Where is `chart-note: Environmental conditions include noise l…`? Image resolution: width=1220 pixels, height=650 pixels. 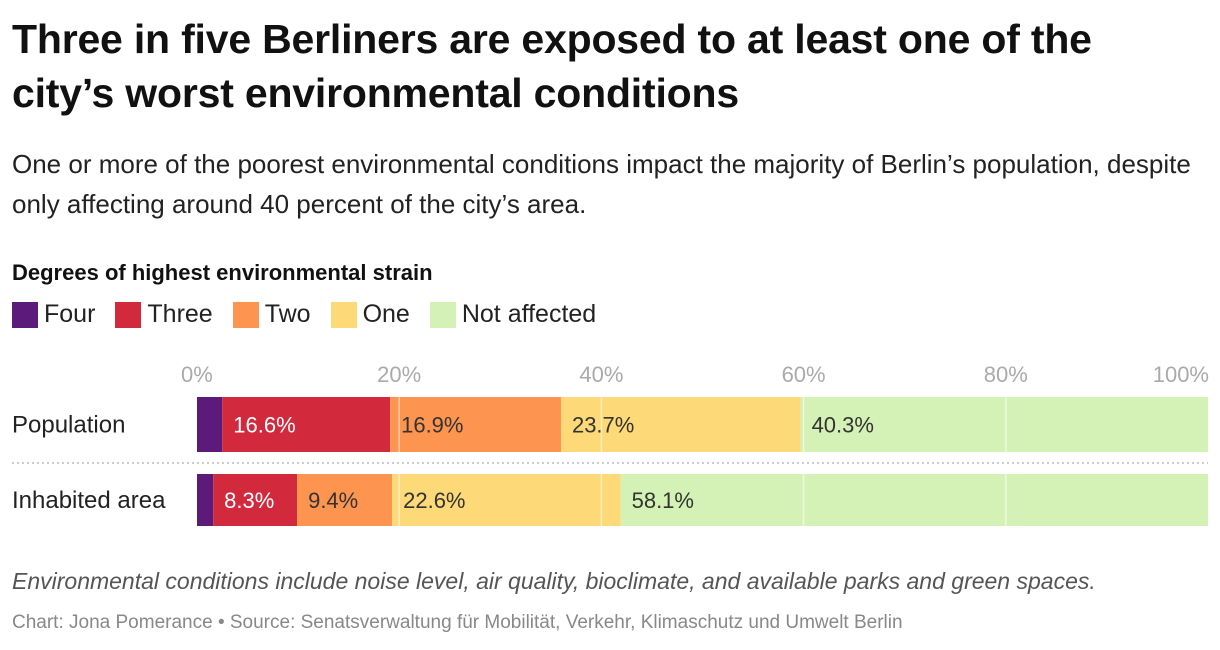
chart-note: Environmental conditions include noise l… is located at coordinates (554, 581).